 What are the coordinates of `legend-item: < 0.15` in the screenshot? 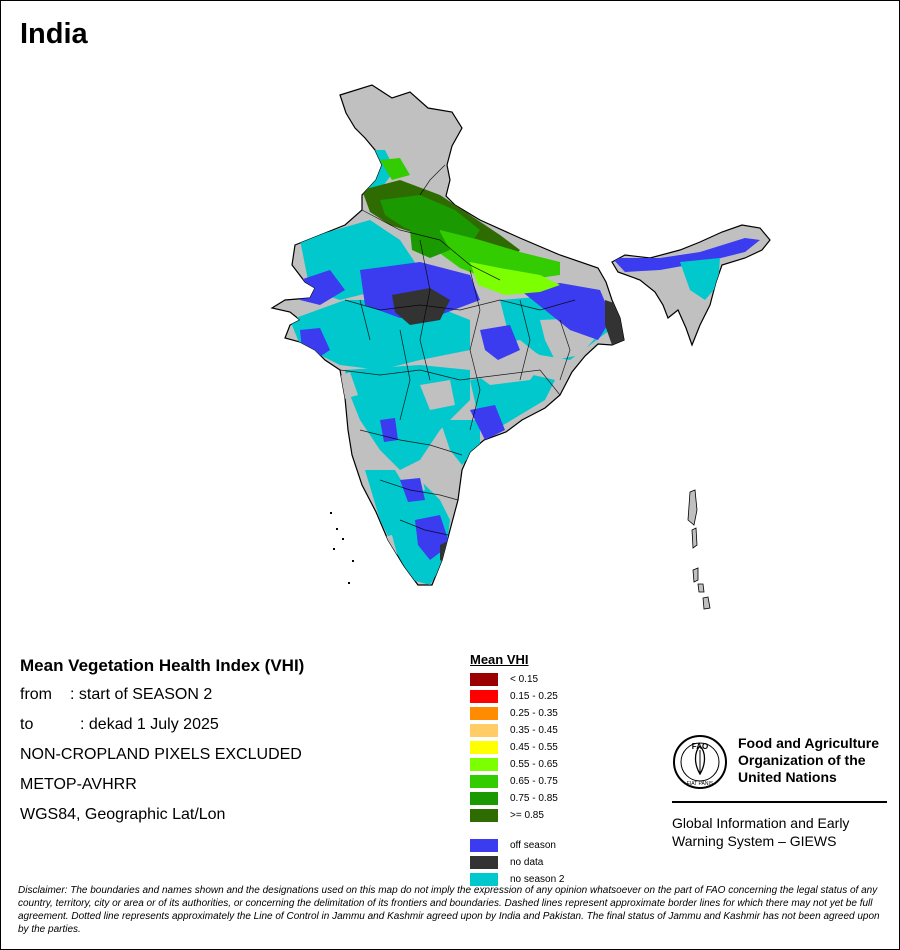 It's located at (517, 679).